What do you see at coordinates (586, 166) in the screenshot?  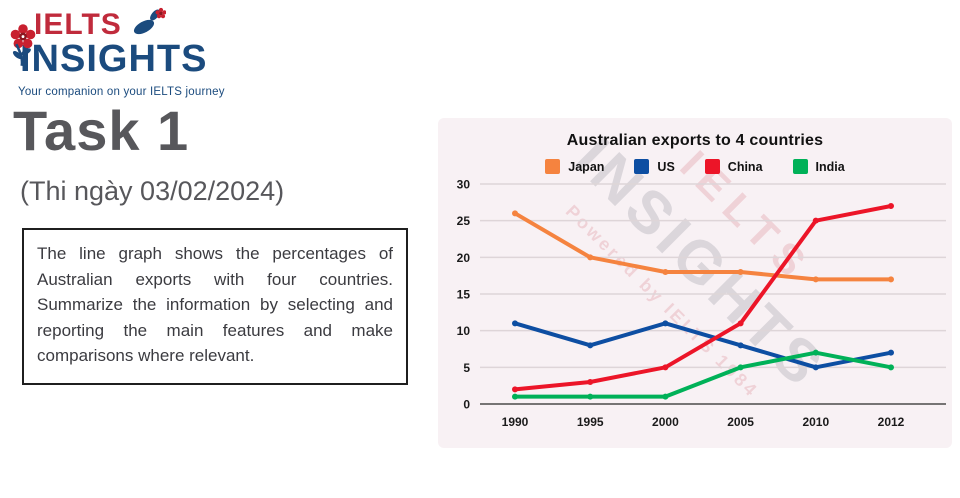 I see `legend-label: Japan` at bounding box center [586, 166].